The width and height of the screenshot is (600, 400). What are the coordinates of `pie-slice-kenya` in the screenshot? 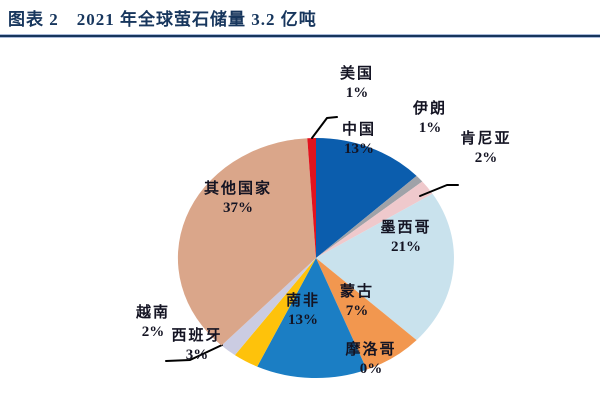 It's located at (374, 219).